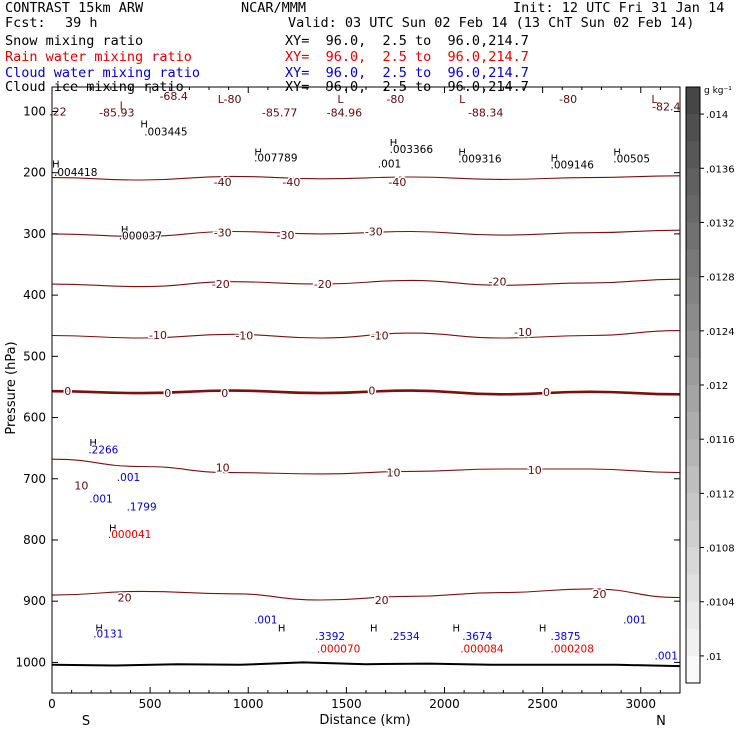  I want to click on maximum-value-label: .3392, so click(330, 637).